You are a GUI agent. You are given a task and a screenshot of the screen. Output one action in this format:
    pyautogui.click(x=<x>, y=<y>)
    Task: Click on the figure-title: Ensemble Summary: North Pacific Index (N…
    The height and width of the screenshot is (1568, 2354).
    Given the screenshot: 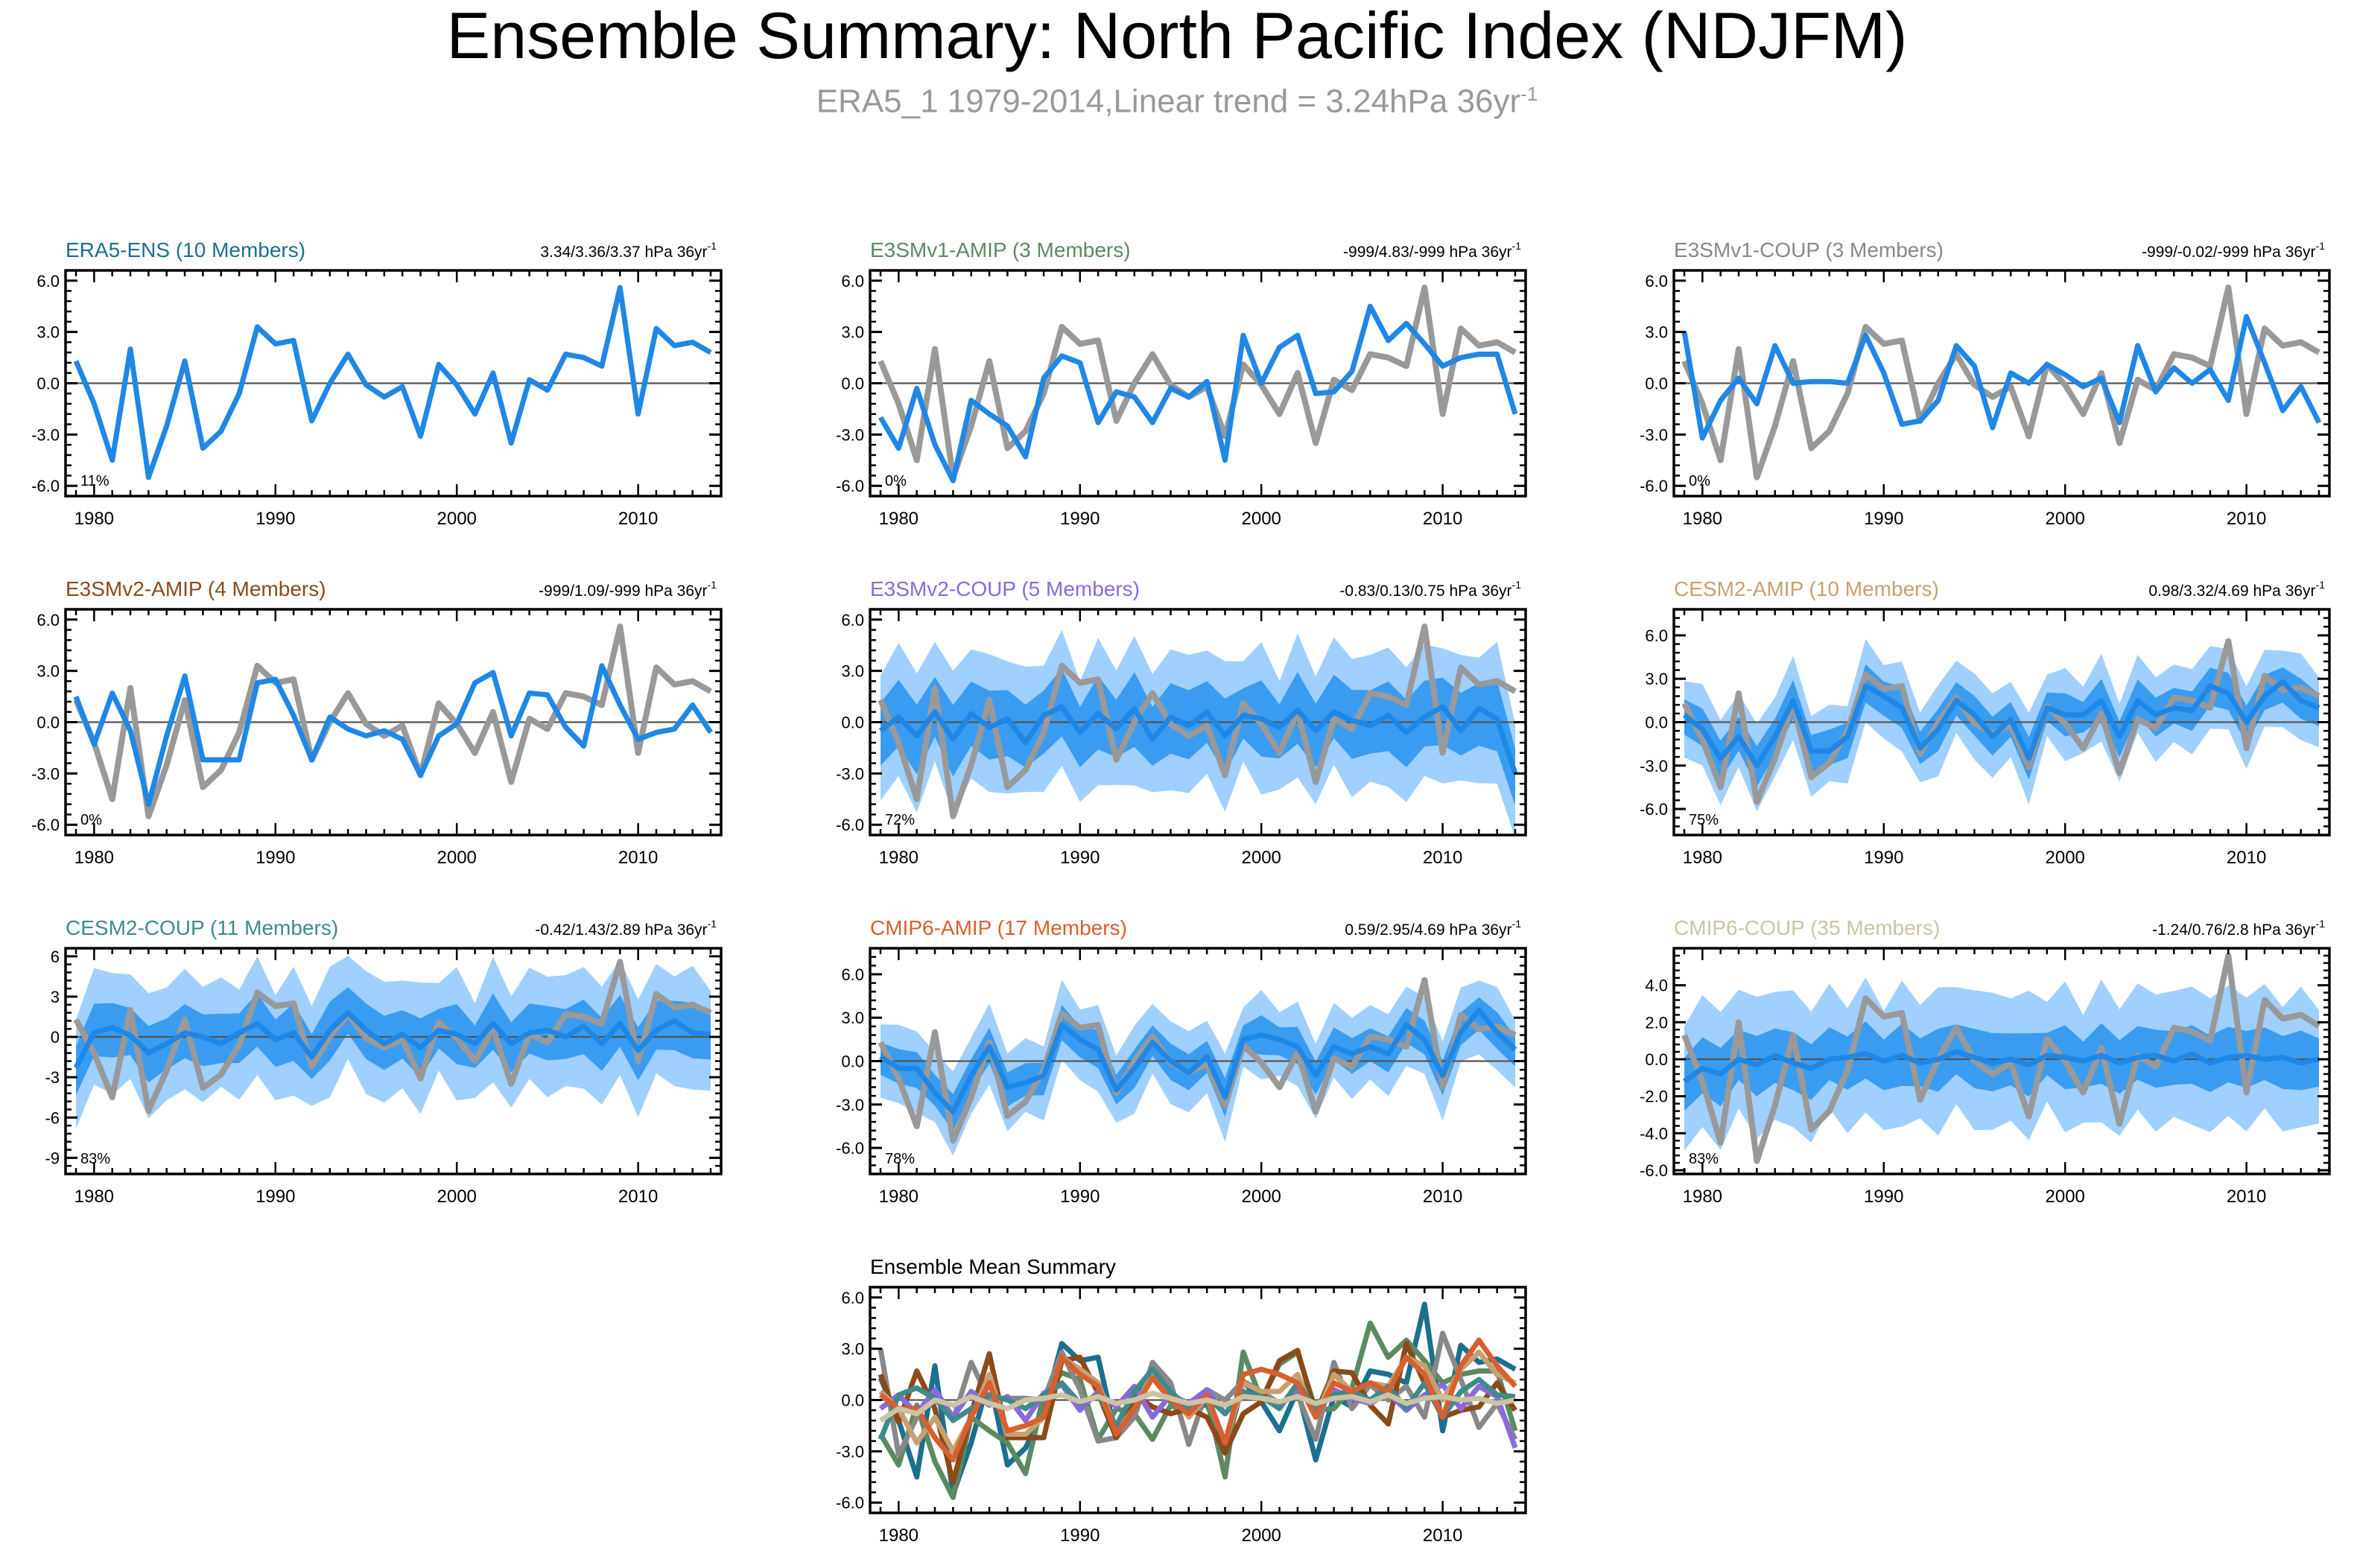 What is the action you would take?
    pyautogui.click(x=1177, y=36)
    